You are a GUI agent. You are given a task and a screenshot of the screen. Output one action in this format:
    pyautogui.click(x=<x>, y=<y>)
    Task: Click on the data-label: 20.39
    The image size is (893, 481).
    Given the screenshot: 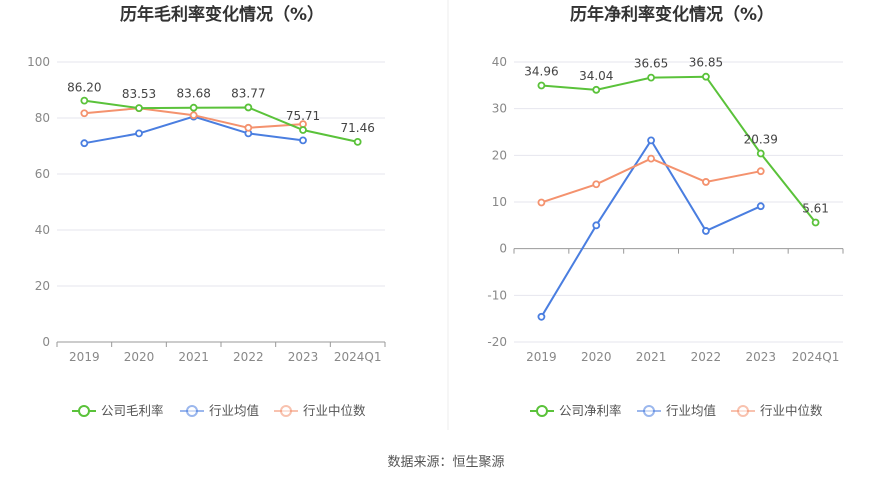 What is the action you would take?
    pyautogui.click(x=761, y=140)
    